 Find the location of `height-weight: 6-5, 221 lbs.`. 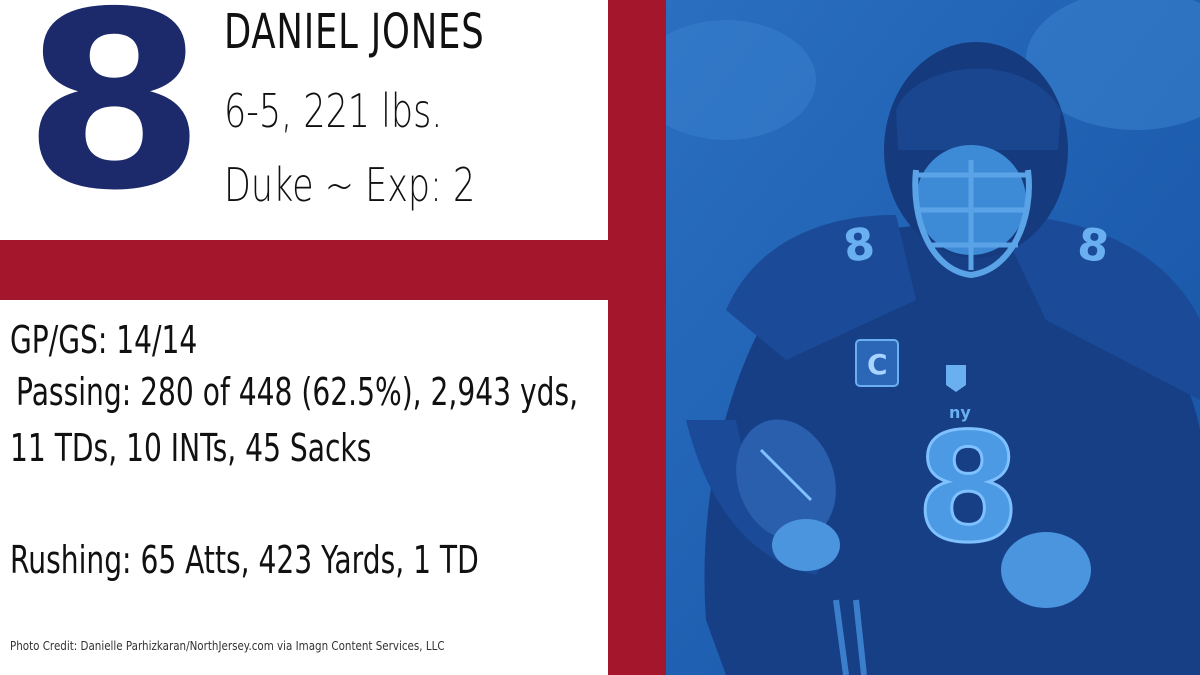

height-weight: 6-5, 221 lbs. is located at coordinates (333, 111).